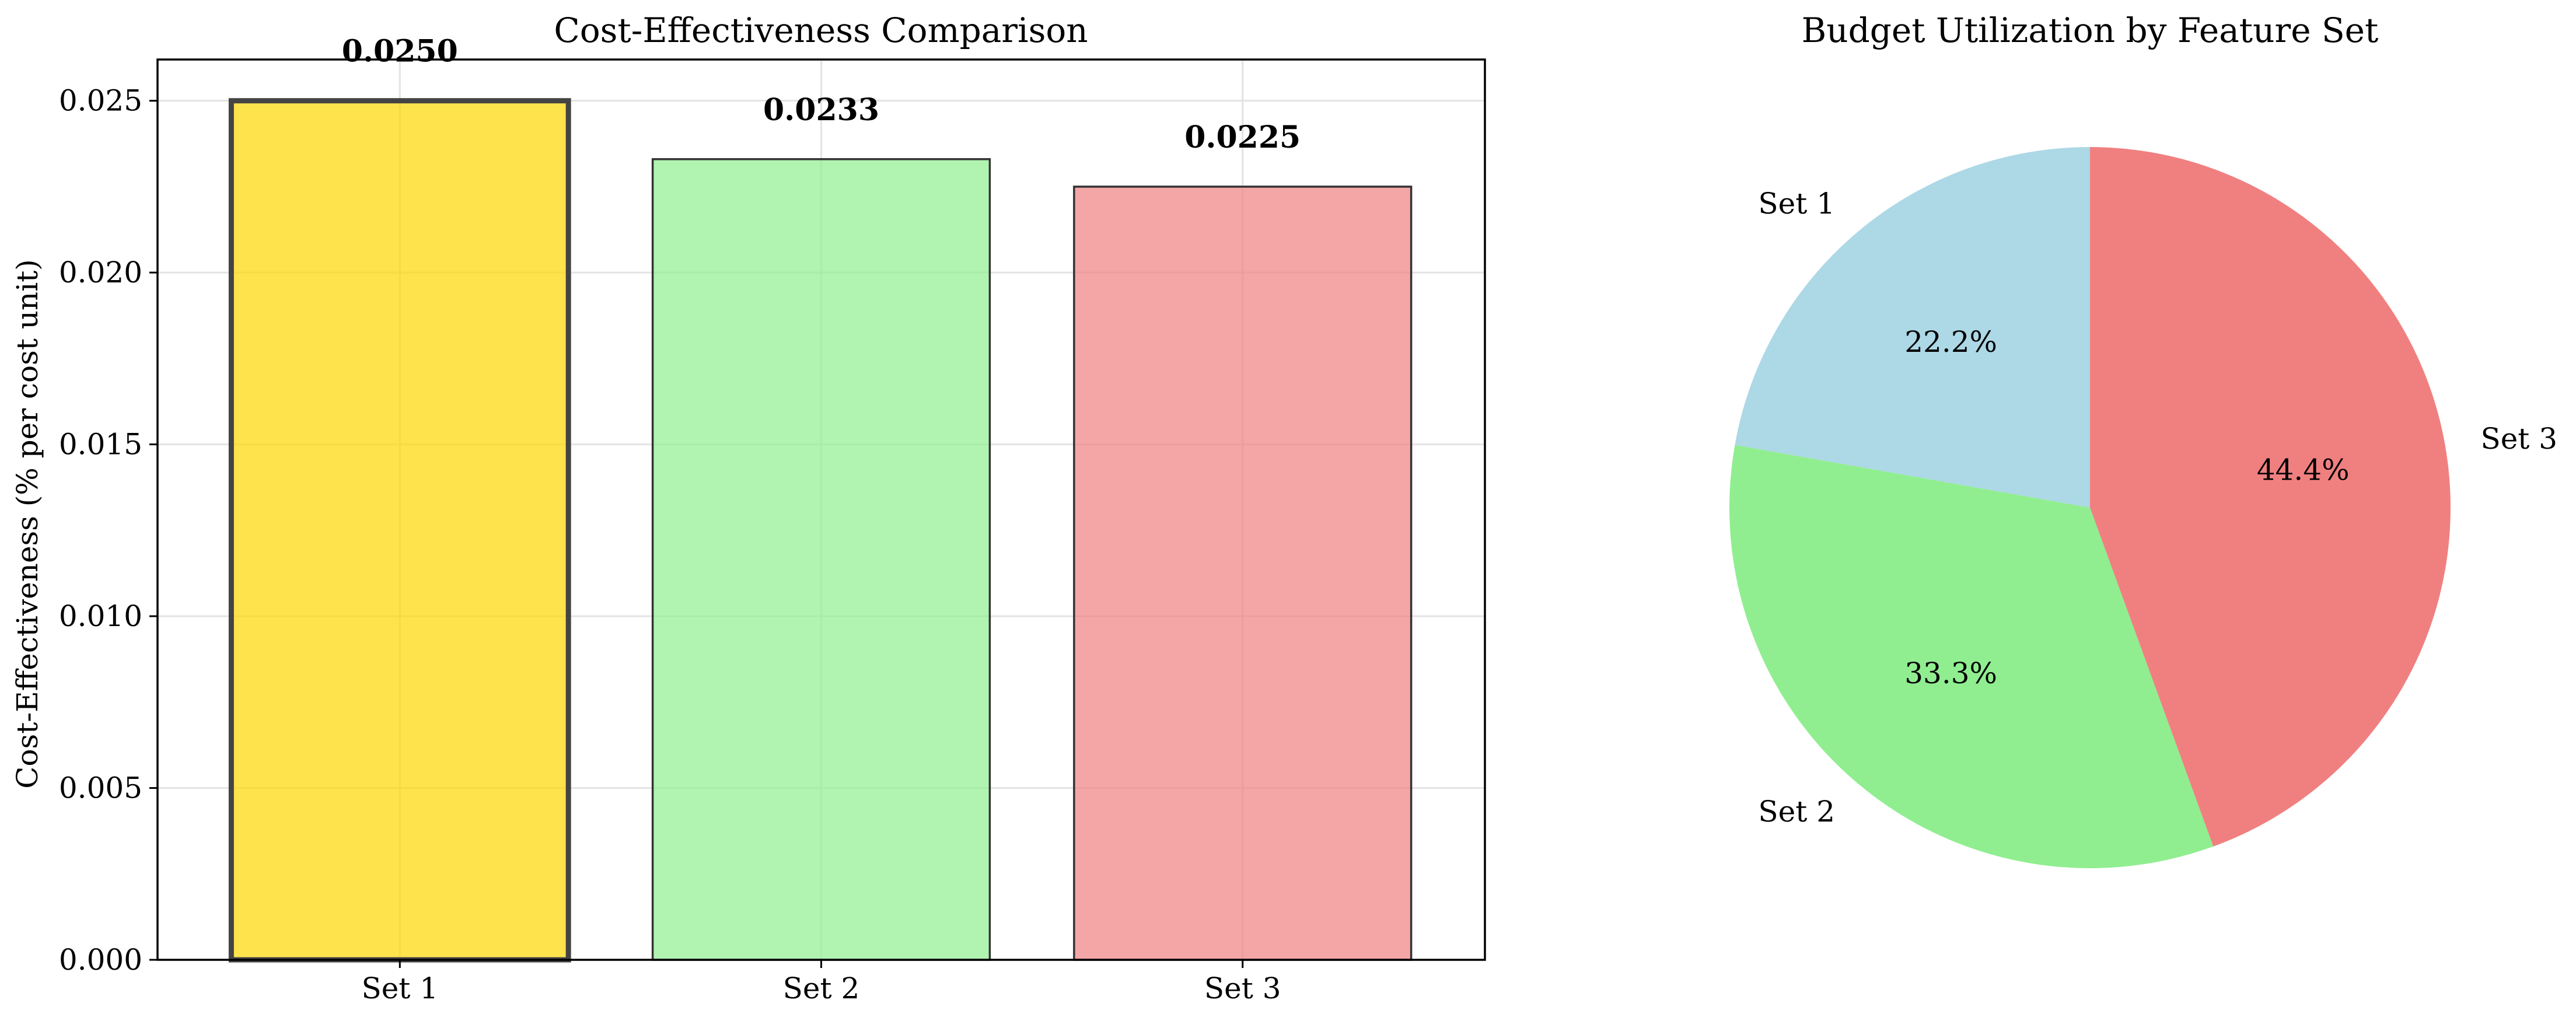 This screenshot has width=2576, height=1024. Describe the element at coordinates (1242, 988) in the screenshot. I see `bar-x-tick-label: Set 3` at that location.